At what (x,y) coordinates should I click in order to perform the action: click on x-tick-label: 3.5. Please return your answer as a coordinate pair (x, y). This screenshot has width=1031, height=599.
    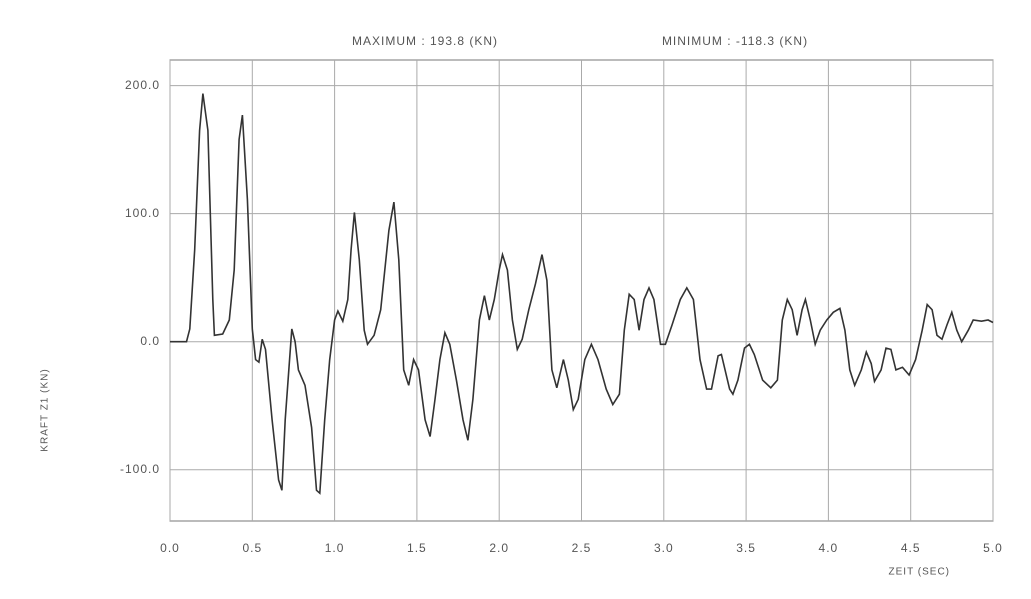
    Looking at the image, I should click on (746, 548).